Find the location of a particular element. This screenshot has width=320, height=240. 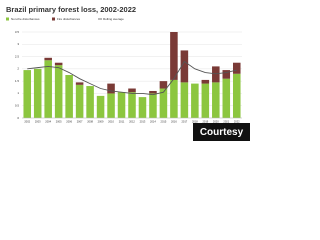

legend-label: Non-fire disturbances is located at coordinates (25, 19).